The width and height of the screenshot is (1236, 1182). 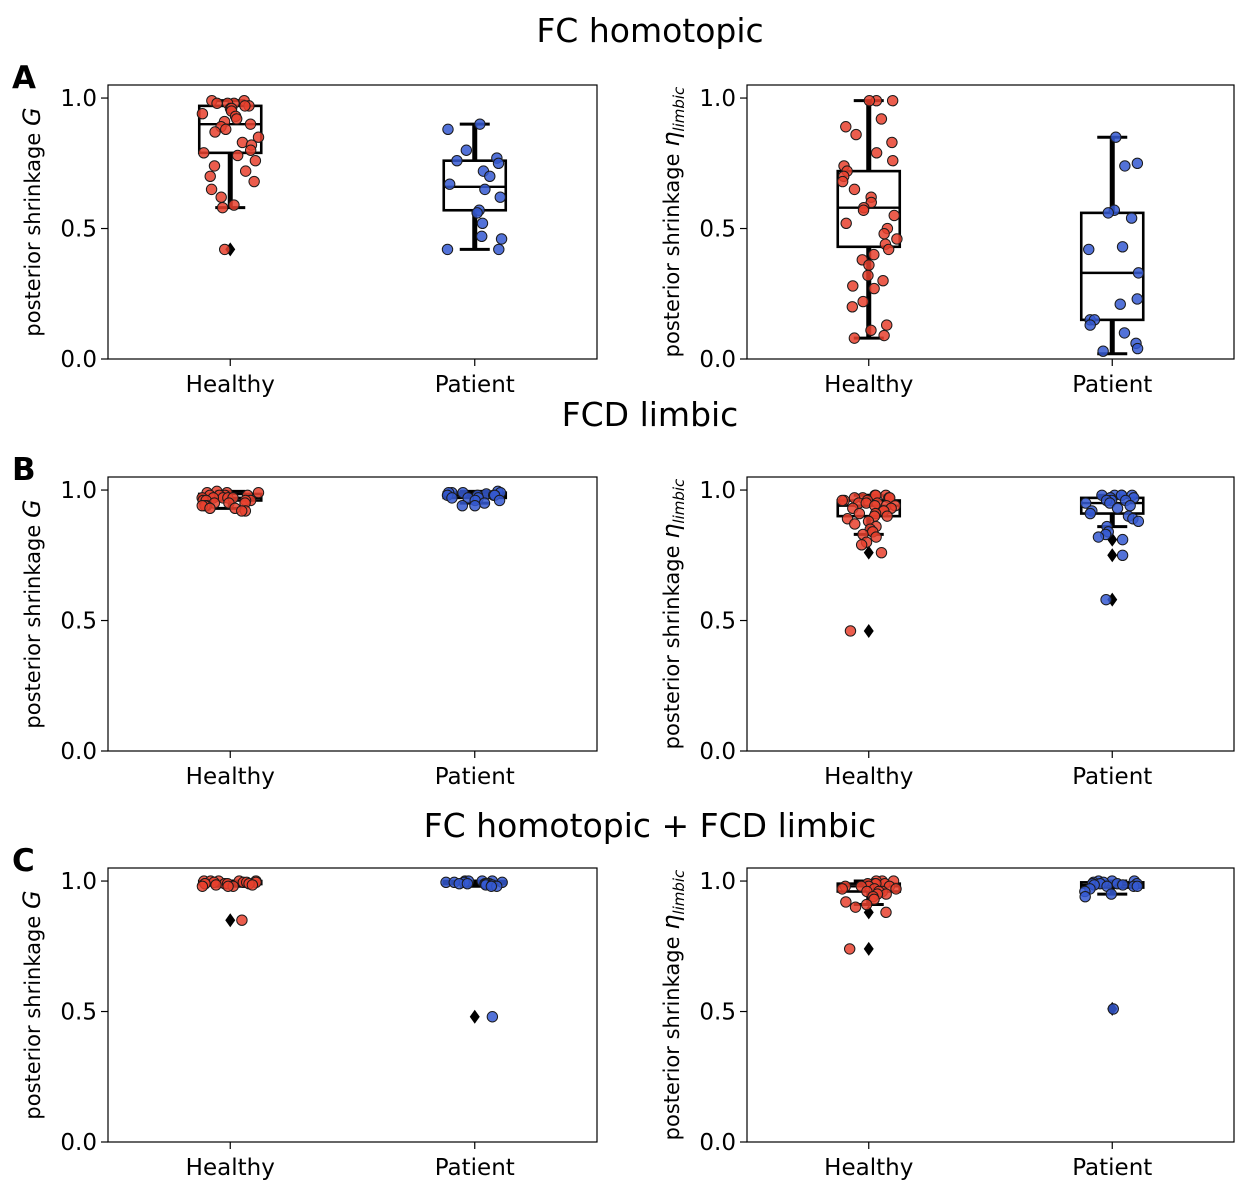 What do you see at coordinates (24, 470) in the screenshot?
I see `panel-letter: B` at bounding box center [24, 470].